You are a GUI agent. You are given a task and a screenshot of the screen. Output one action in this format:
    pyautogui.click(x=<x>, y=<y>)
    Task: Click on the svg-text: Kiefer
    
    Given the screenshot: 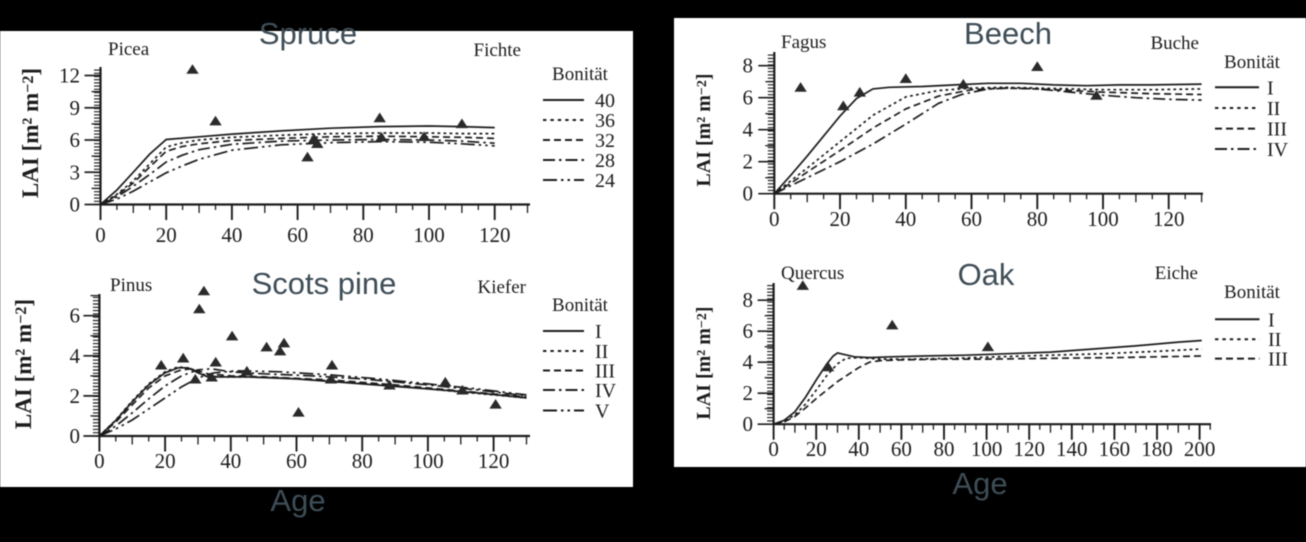 What is the action you would take?
    pyautogui.click(x=501, y=287)
    